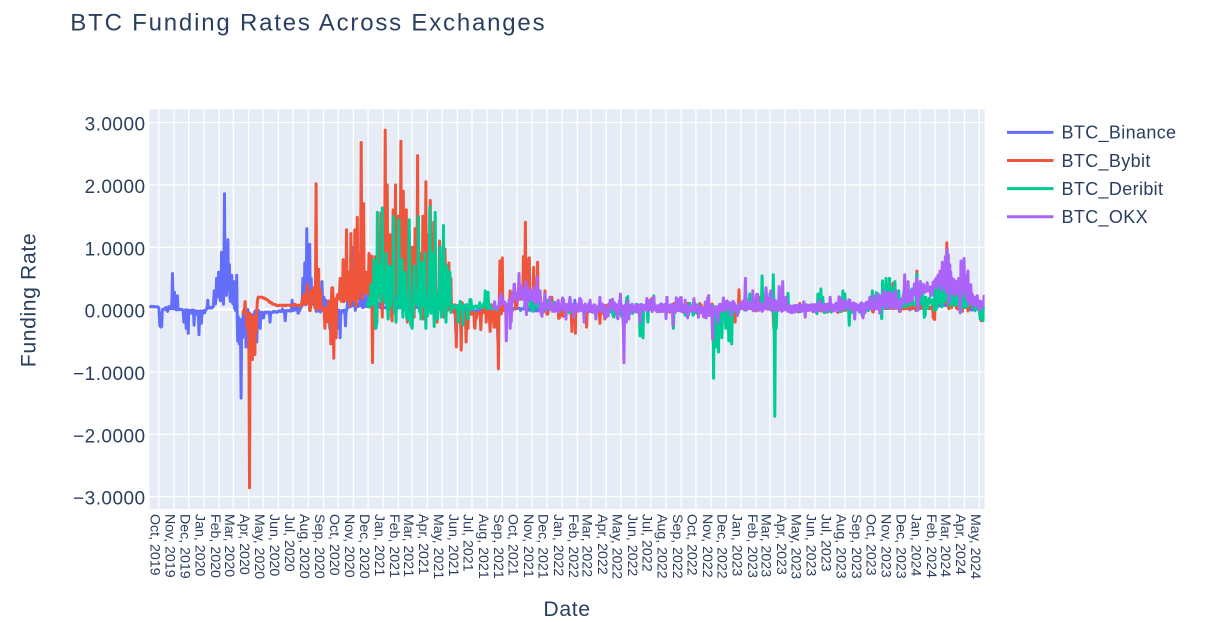  What do you see at coordinates (115, 187) in the screenshot?
I see `svg-text: 2.0000` at bounding box center [115, 187].